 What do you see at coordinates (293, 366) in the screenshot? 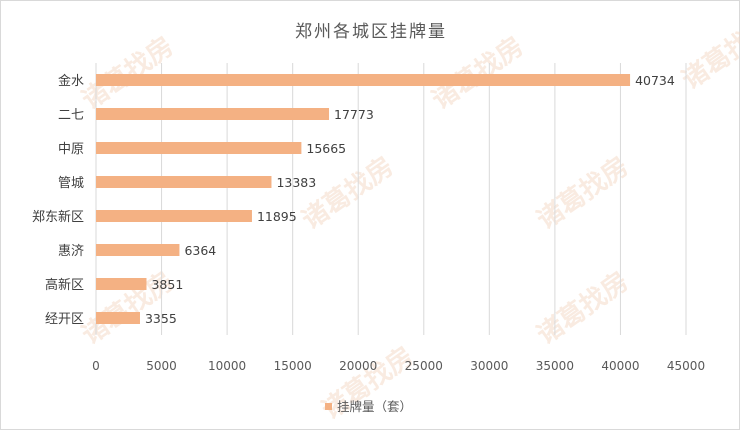
I see `x-tick-label: 15000` at bounding box center [293, 366].